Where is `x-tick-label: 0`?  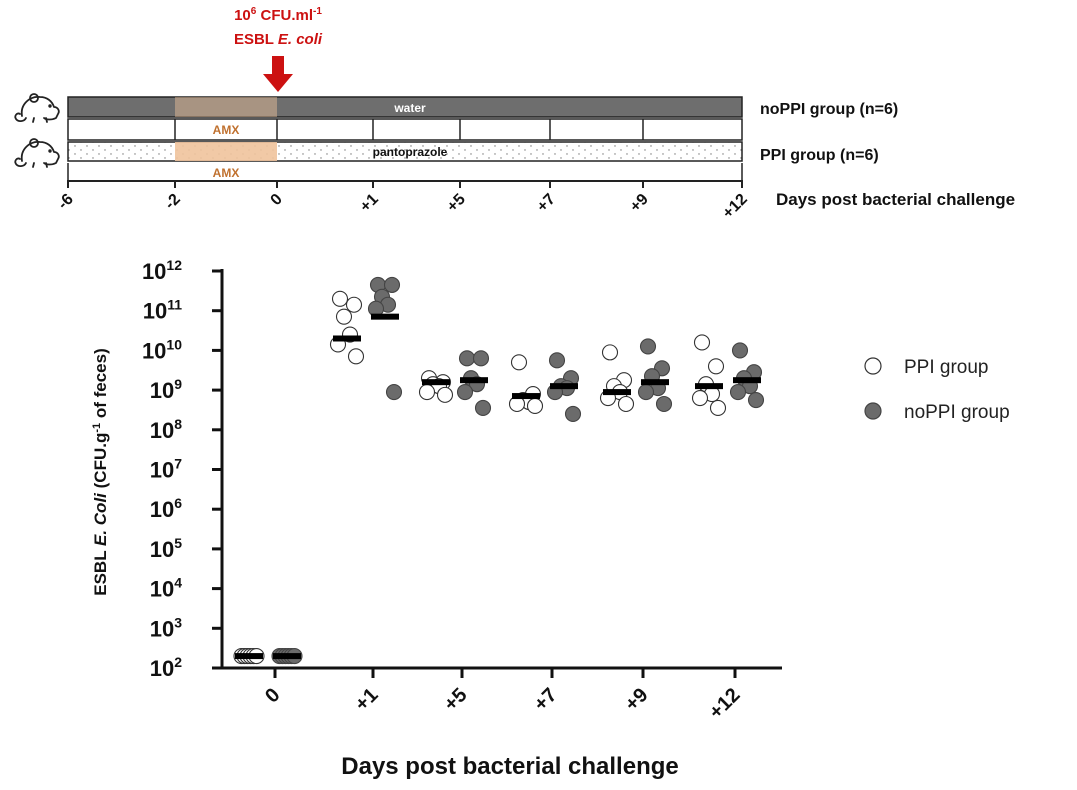 x-tick-label: 0 is located at coordinates (272, 695).